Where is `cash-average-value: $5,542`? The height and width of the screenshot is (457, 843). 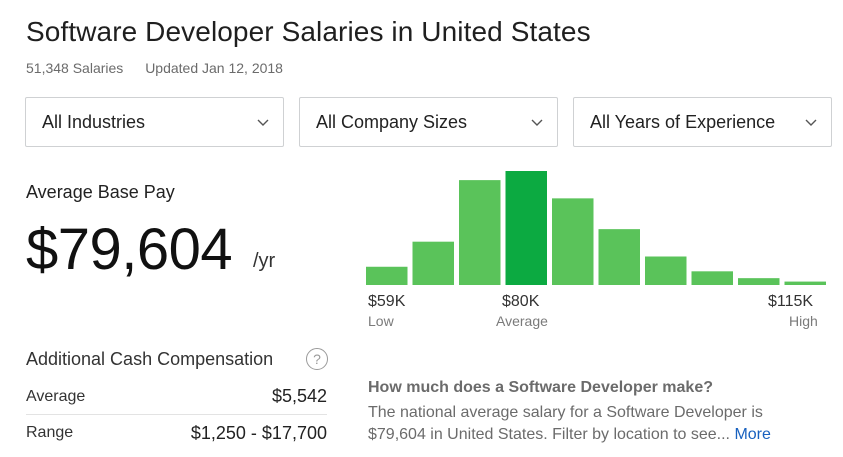
cash-average-value: $5,542 is located at coordinates (299, 396).